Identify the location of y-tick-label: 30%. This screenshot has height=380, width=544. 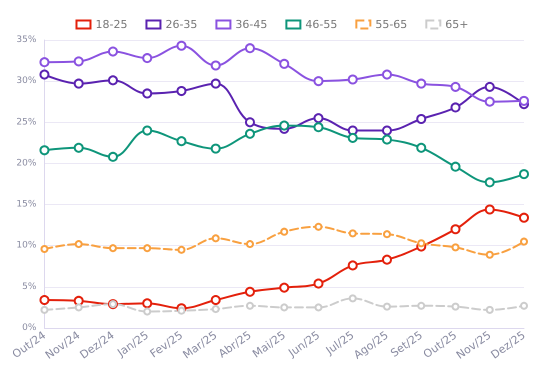
(26, 81).